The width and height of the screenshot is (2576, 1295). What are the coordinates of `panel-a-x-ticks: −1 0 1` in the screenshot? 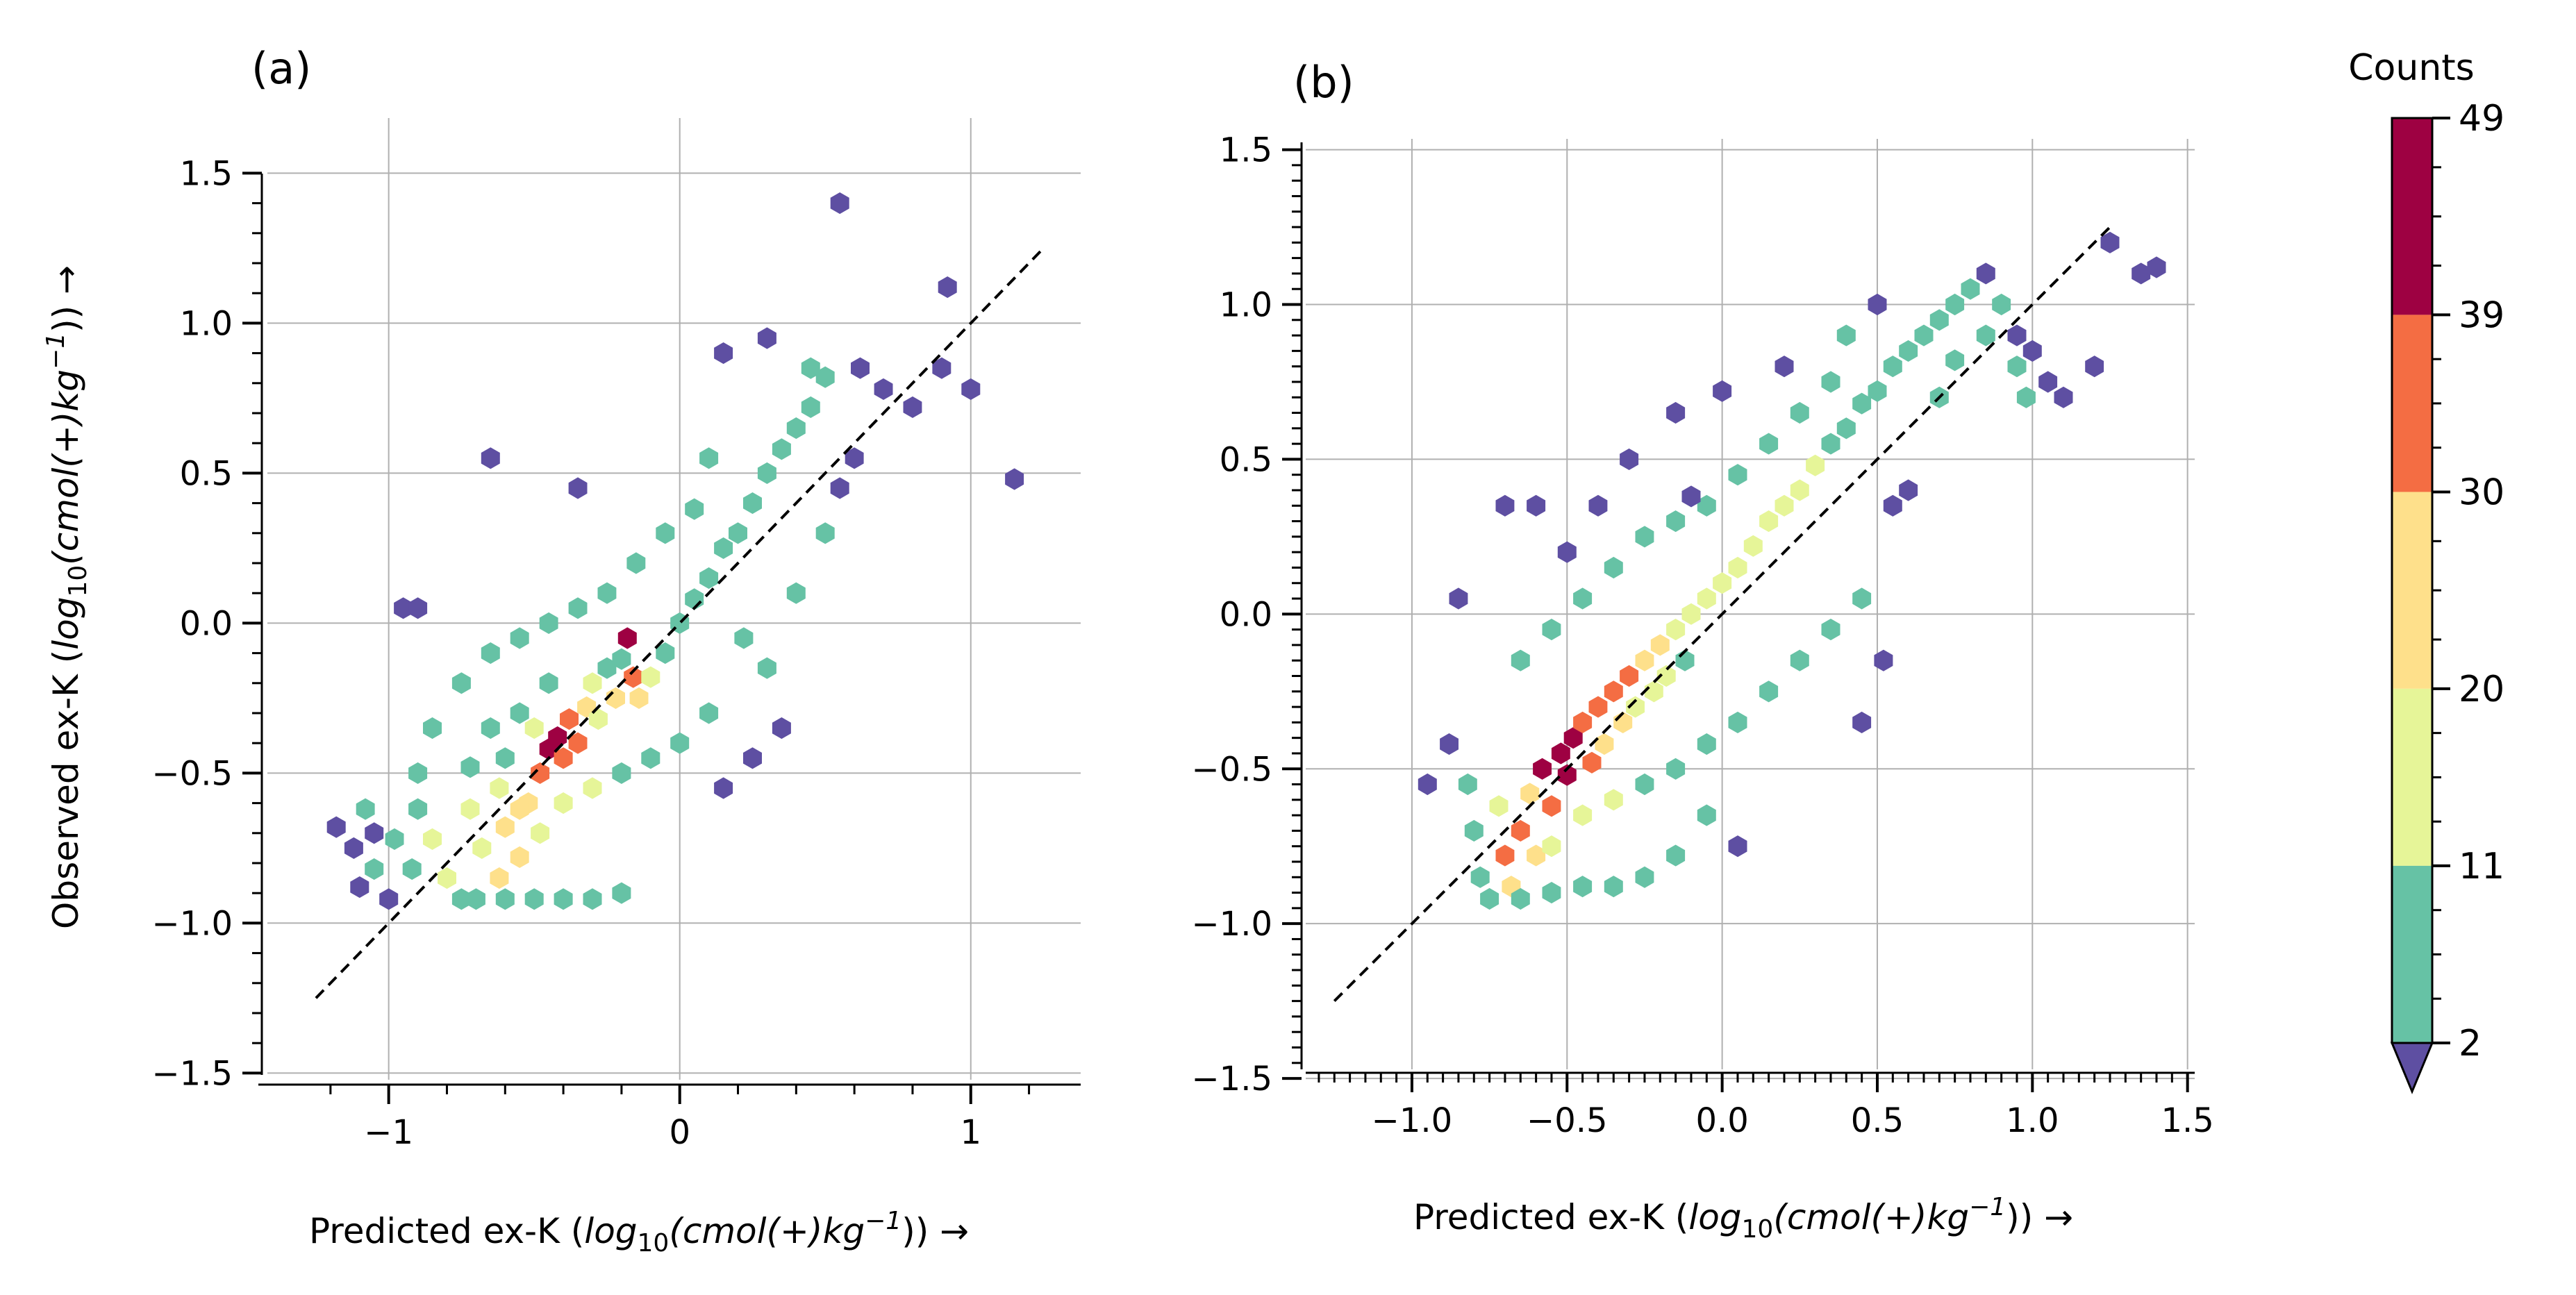 It's located at (680, 1118).